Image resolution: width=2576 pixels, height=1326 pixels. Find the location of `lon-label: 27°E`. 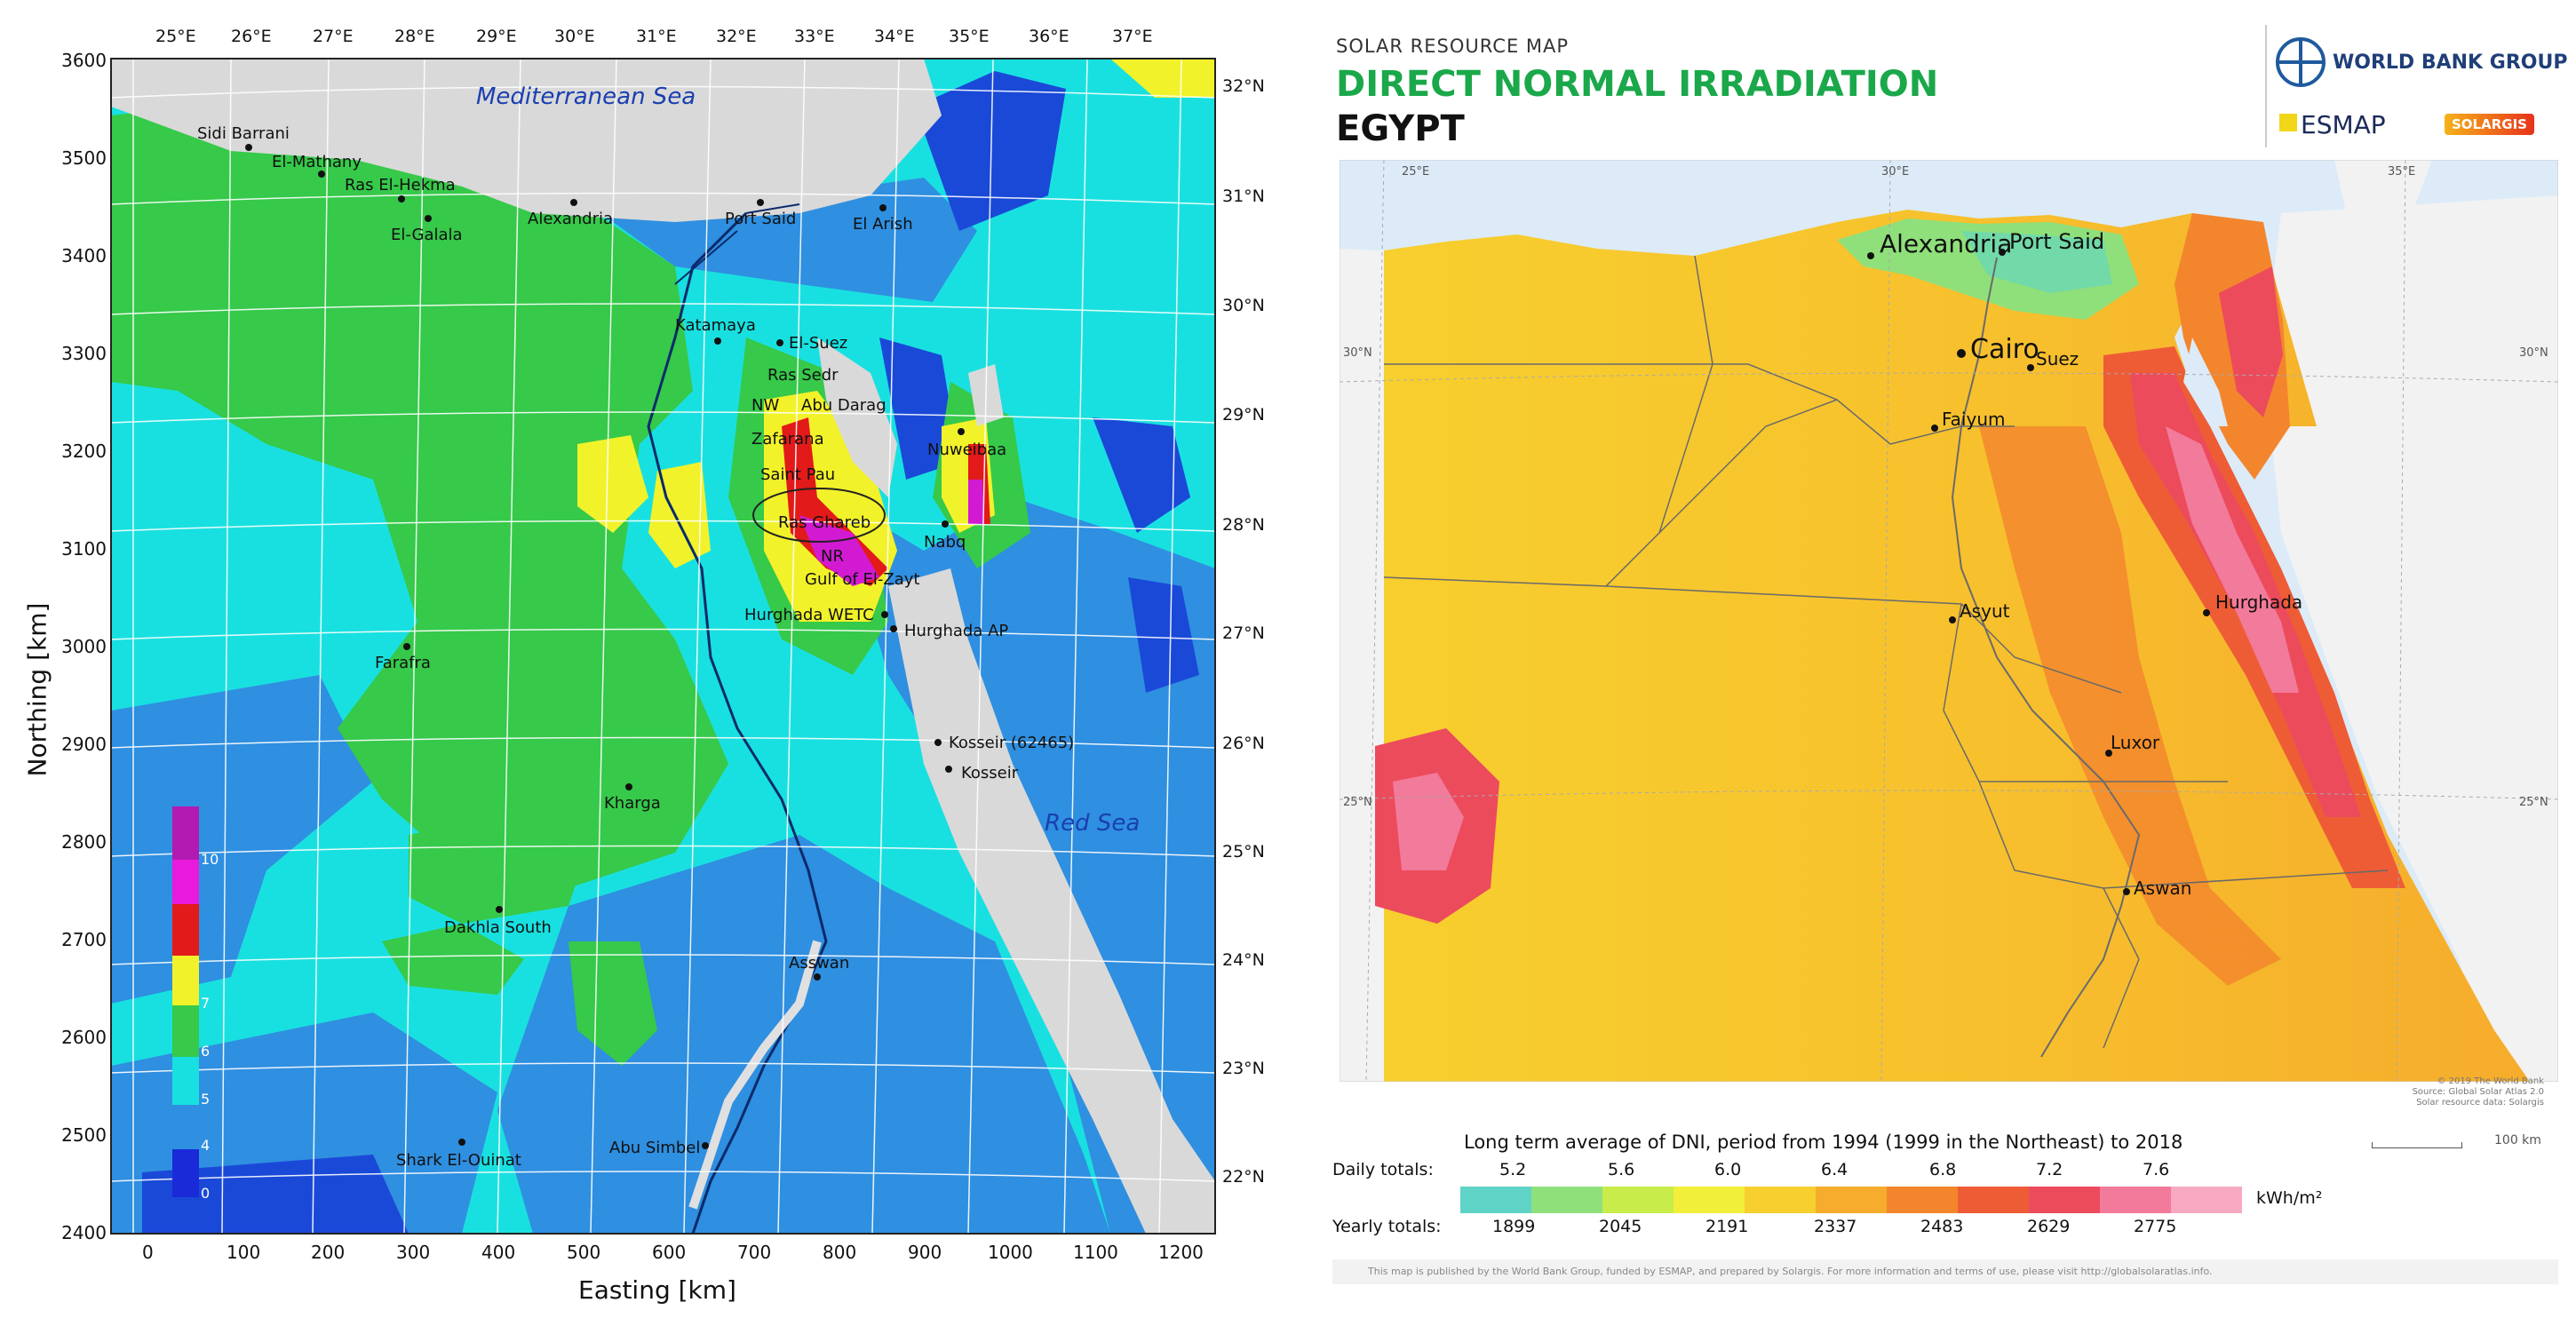

lon-label: 27°E is located at coordinates (333, 36).